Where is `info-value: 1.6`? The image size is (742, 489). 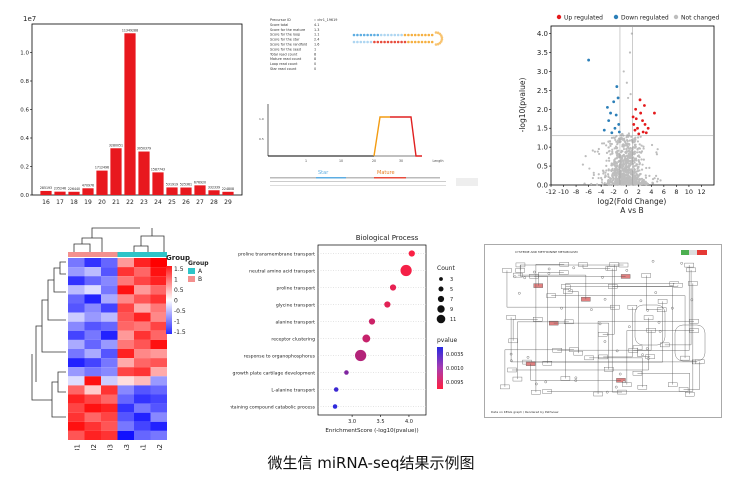 info-value: 1.6 is located at coordinates (316, 45).